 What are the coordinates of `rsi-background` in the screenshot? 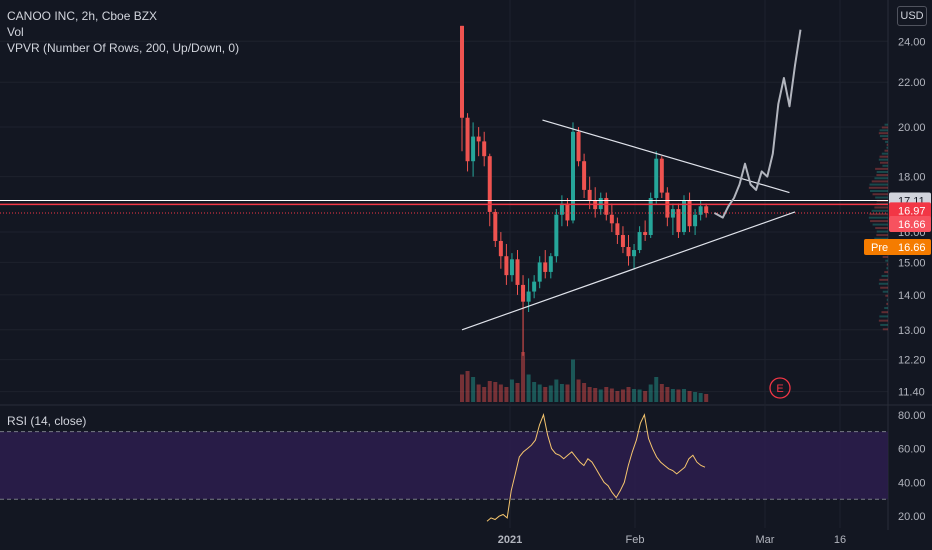 It's located at (444, 465).